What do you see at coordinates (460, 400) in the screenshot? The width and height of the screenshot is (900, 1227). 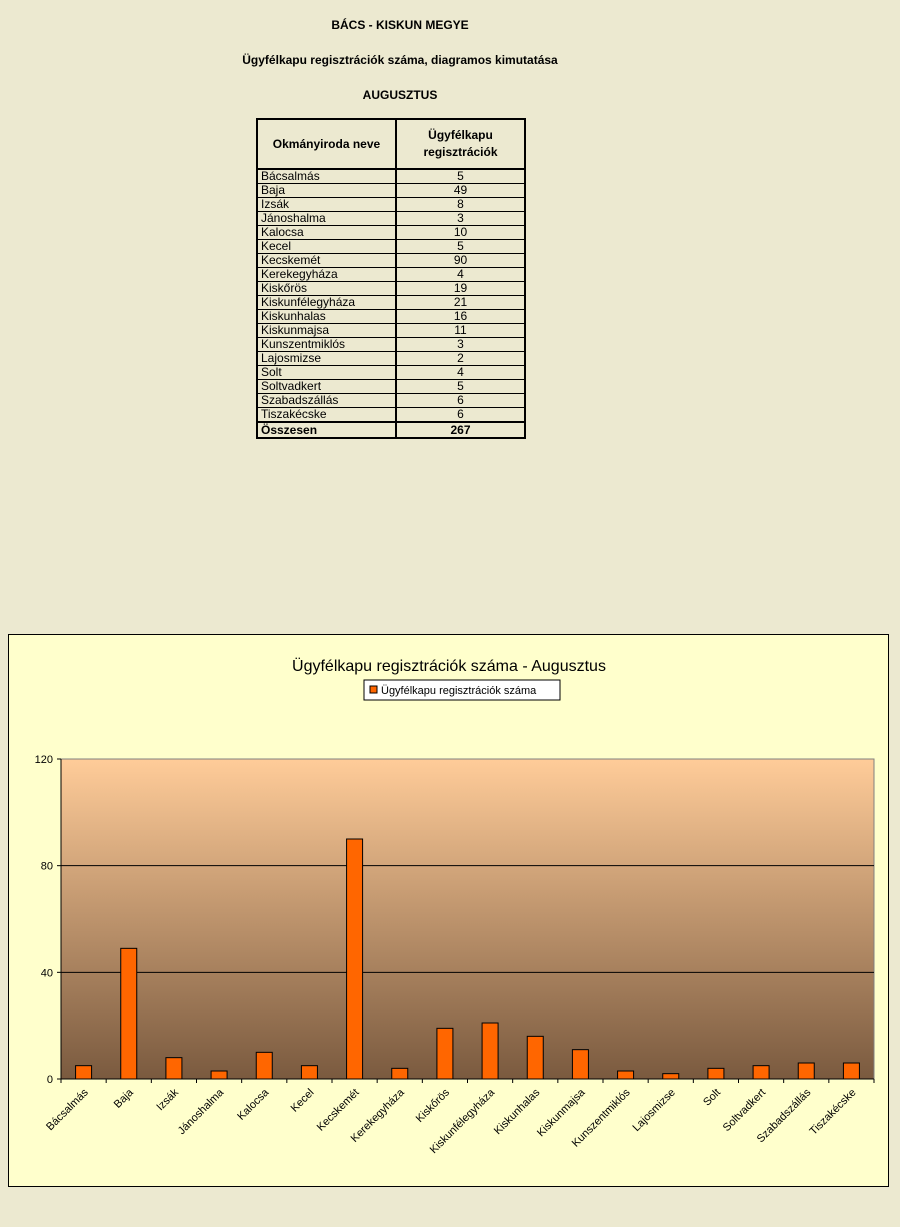 I see `registrations-cell: 6` at bounding box center [460, 400].